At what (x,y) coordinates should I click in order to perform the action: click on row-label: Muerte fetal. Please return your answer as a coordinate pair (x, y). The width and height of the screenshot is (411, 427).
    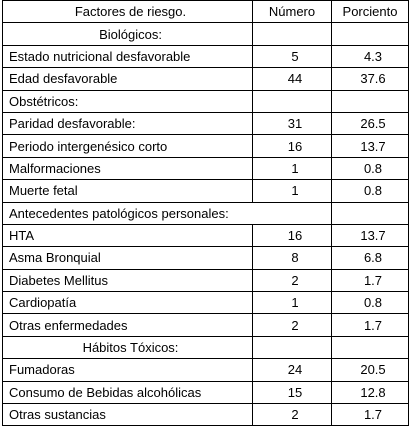
    Looking at the image, I should click on (127, 191).